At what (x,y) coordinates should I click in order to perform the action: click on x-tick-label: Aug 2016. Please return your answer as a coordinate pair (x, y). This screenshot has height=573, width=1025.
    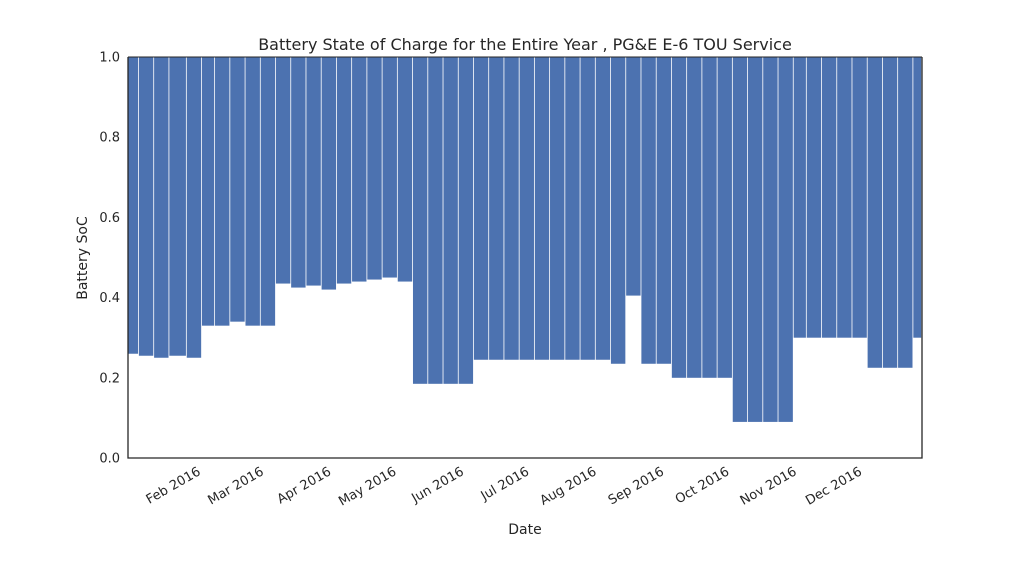
    Looking at the image, I should click on (569, 486).